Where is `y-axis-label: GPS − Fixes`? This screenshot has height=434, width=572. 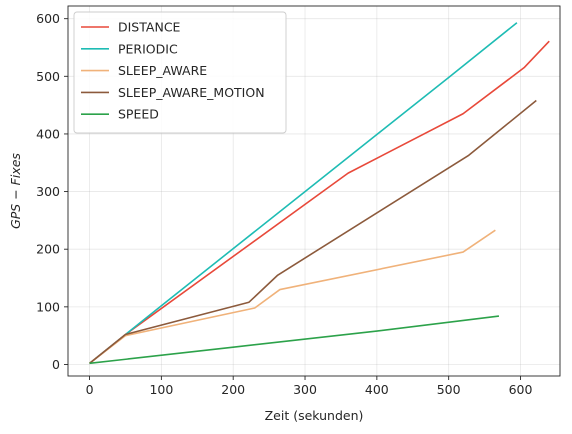 y-axis-label: GPS − Fixes is located at coordinates (15, 191).